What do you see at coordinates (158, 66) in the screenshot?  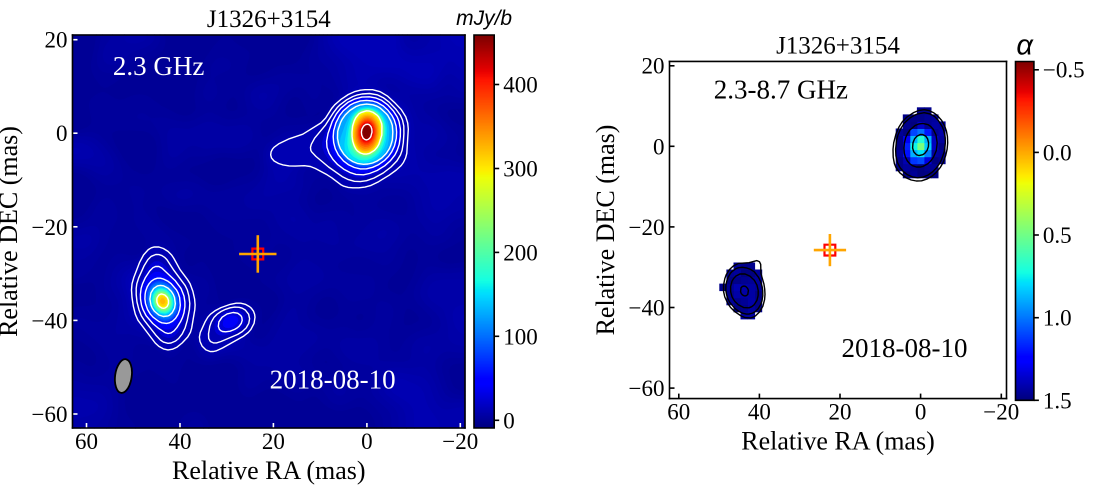 I see `svg-text: 2.3 GHz` at bounding box center [158, 66].